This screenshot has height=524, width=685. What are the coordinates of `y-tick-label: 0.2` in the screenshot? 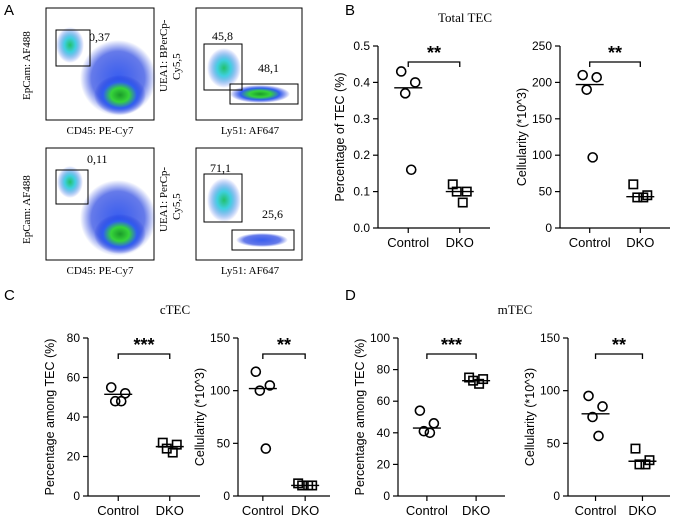 It's located at (361, 155).